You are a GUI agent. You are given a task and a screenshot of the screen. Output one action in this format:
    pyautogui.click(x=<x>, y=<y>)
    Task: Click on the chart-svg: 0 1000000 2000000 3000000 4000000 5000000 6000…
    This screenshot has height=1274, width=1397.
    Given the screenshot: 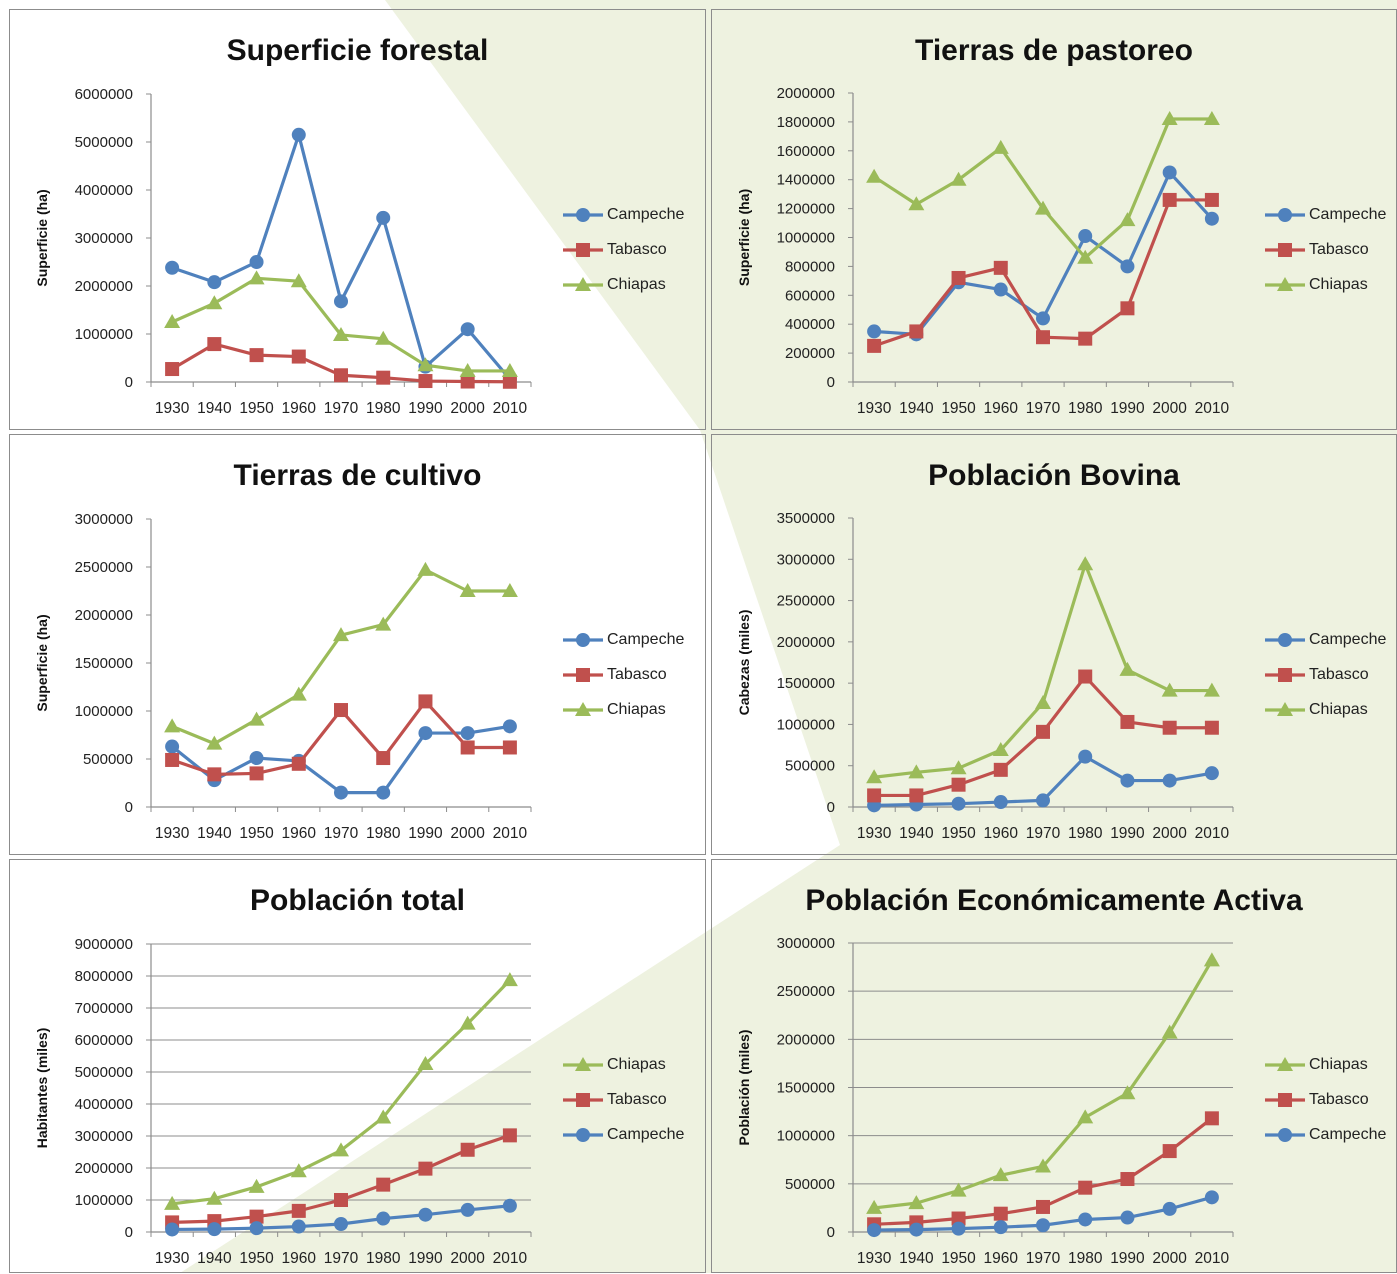 What is the action you would take?
    pyautogui.click(x=283, y=1101)
    